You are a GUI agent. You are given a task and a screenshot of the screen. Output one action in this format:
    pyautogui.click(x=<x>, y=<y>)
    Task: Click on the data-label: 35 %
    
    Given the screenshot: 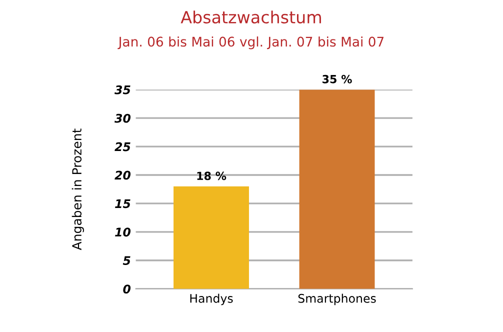 What is the action you would take?
    pyautogui.click(x=337, y=79)
    